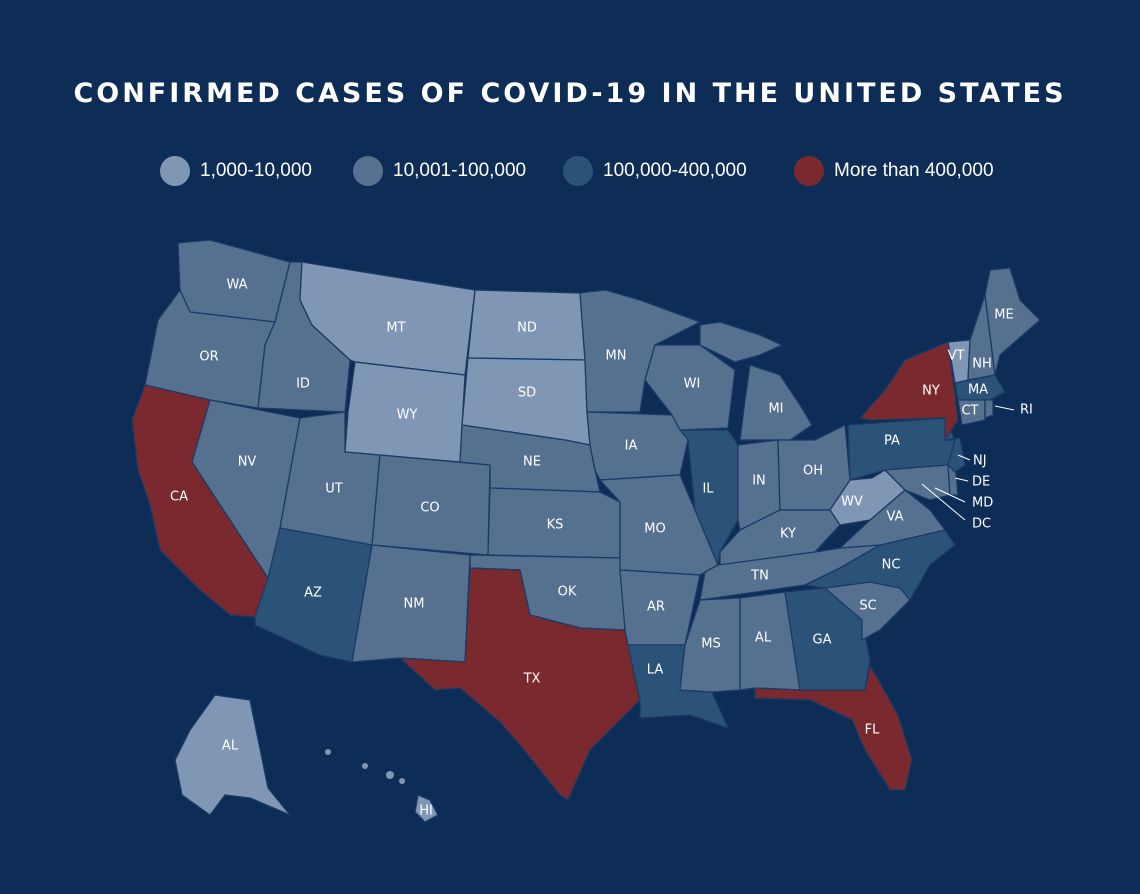 This screenshot has width=1140, height=894. Describe the element at coordinates (956, 356) in the screenshot. I see `state-label-vt: VT` at that location.